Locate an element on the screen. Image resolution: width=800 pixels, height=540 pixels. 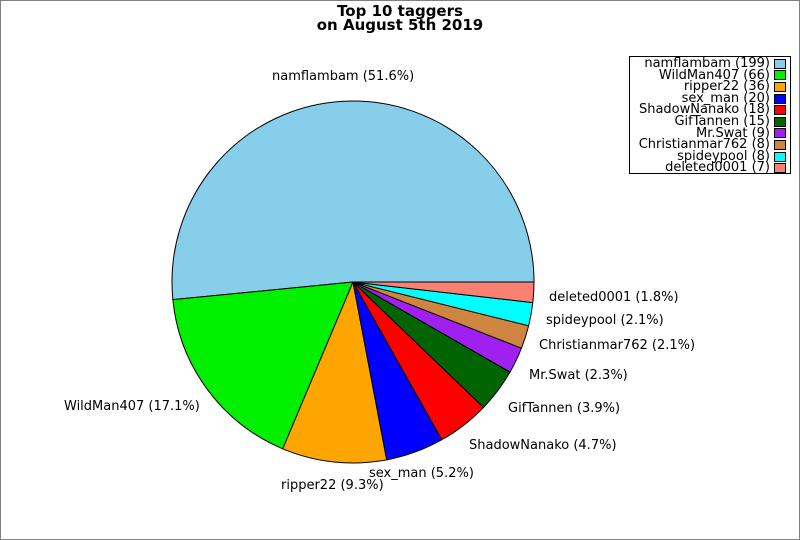
legend-label: ShadowNanako (18) is located at coordinates (704, 110).